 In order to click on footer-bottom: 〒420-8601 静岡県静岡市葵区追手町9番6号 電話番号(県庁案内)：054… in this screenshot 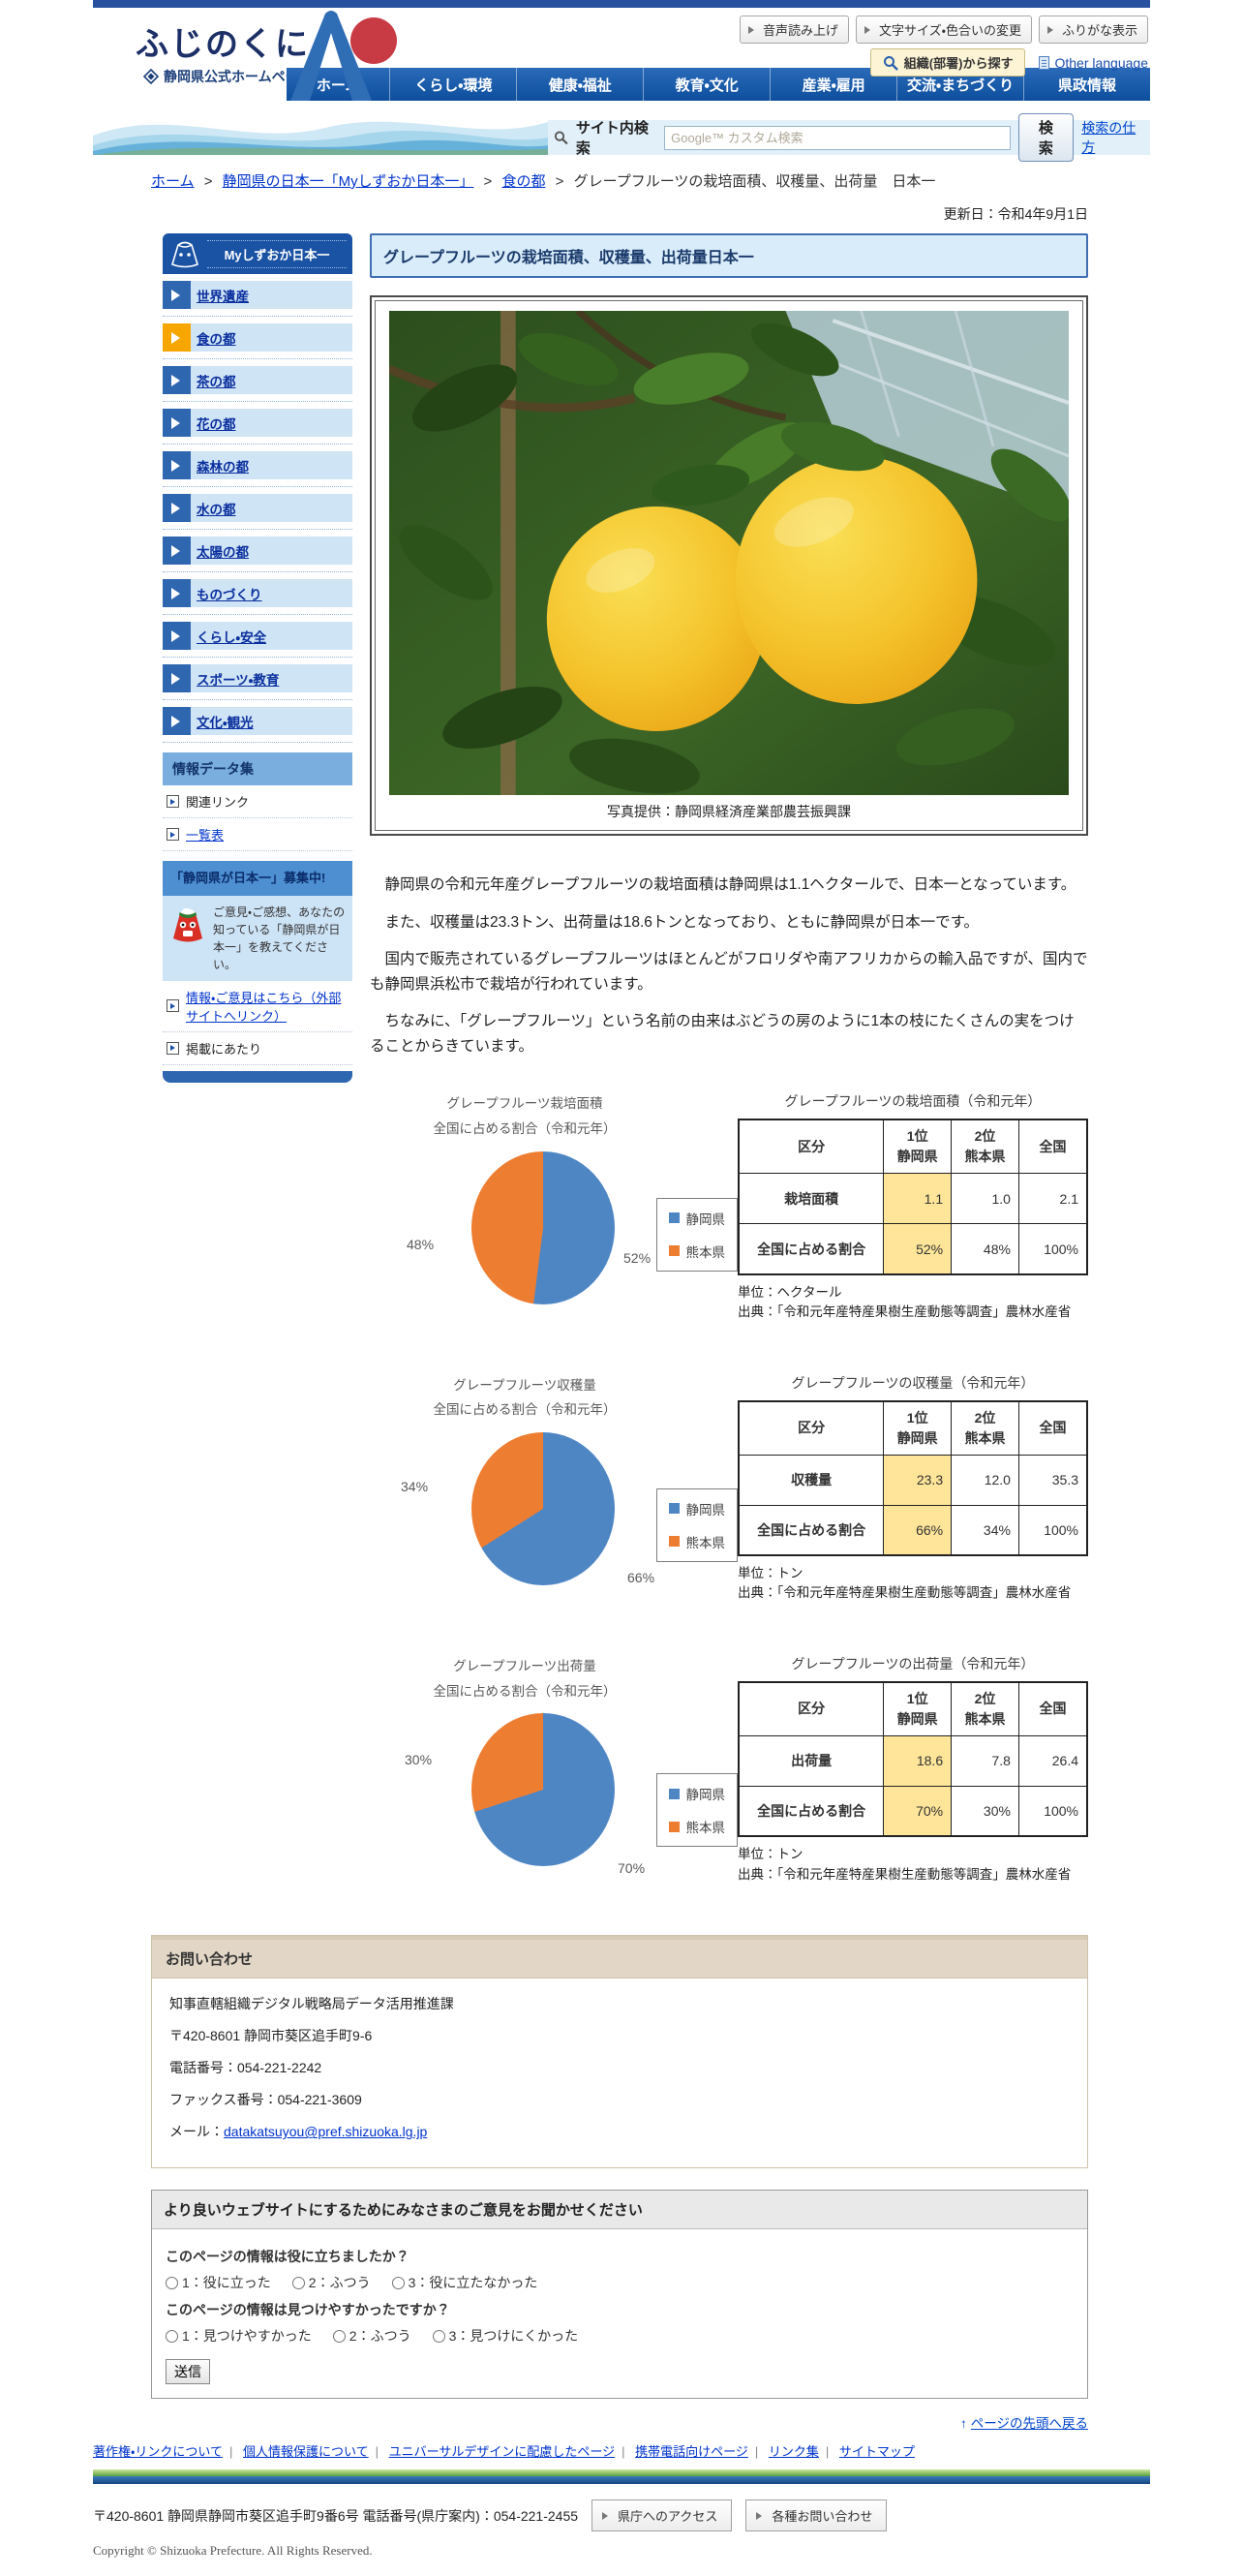, I will do `click(621, 2510)`.